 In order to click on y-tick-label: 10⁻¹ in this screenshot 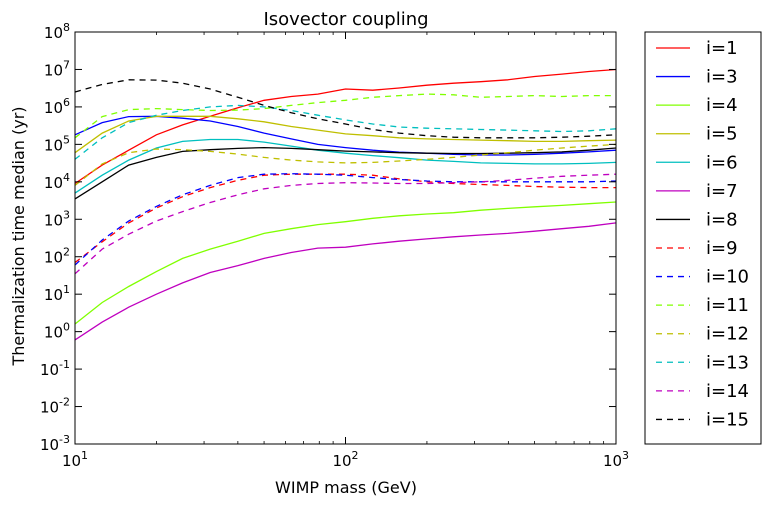, I will do `click(55, 368)`.